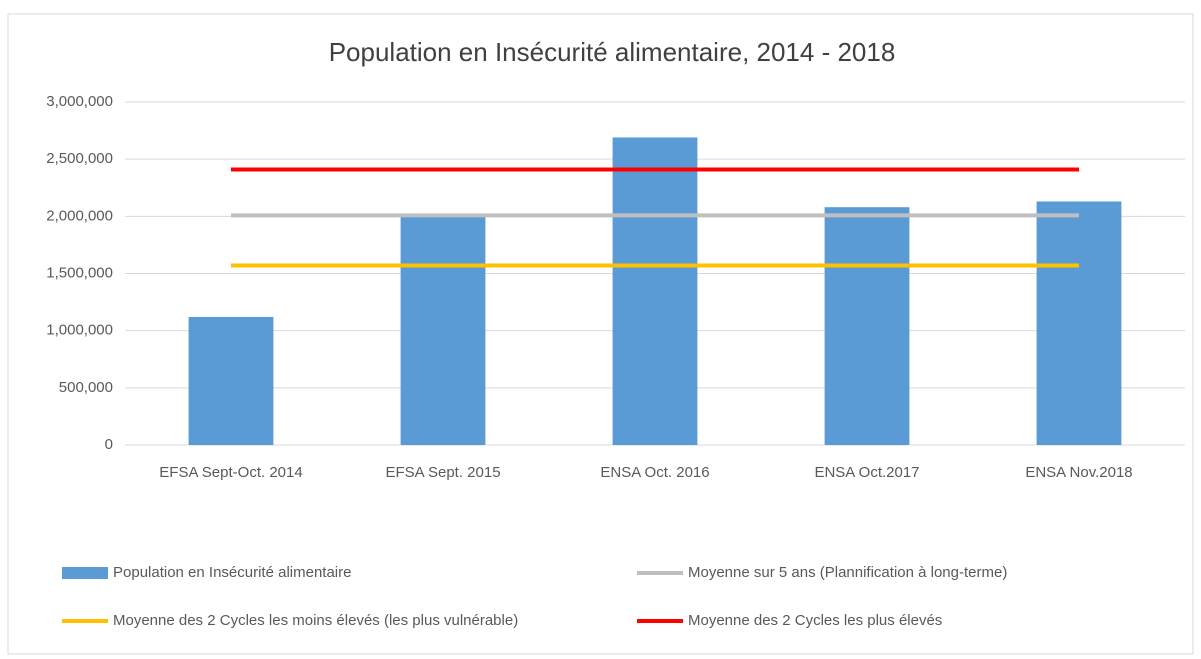 The height and width of the screenshot is (659, 1201). I want to click on y-tick-label: 2,500,000, so click(79, 158).